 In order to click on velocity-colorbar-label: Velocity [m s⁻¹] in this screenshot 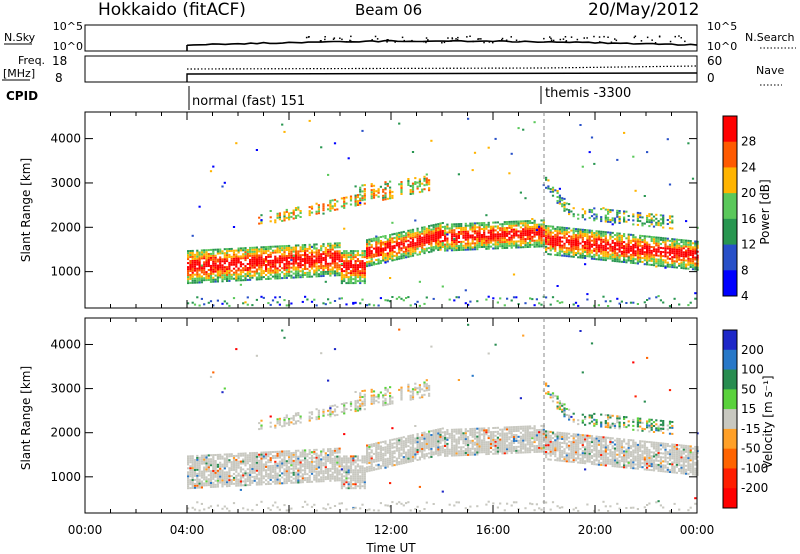, I will do `click(768, 421)`.